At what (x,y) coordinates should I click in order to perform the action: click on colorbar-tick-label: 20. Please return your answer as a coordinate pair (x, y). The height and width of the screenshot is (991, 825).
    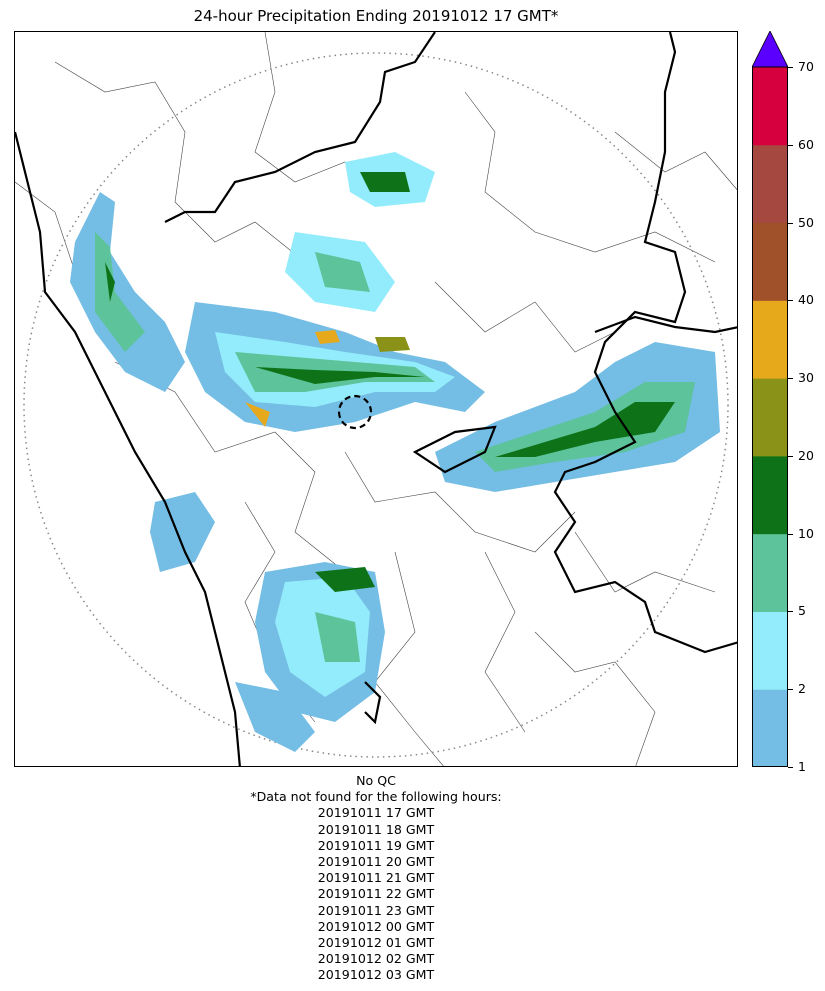
    Looking at the image, I should click on (806, 455).